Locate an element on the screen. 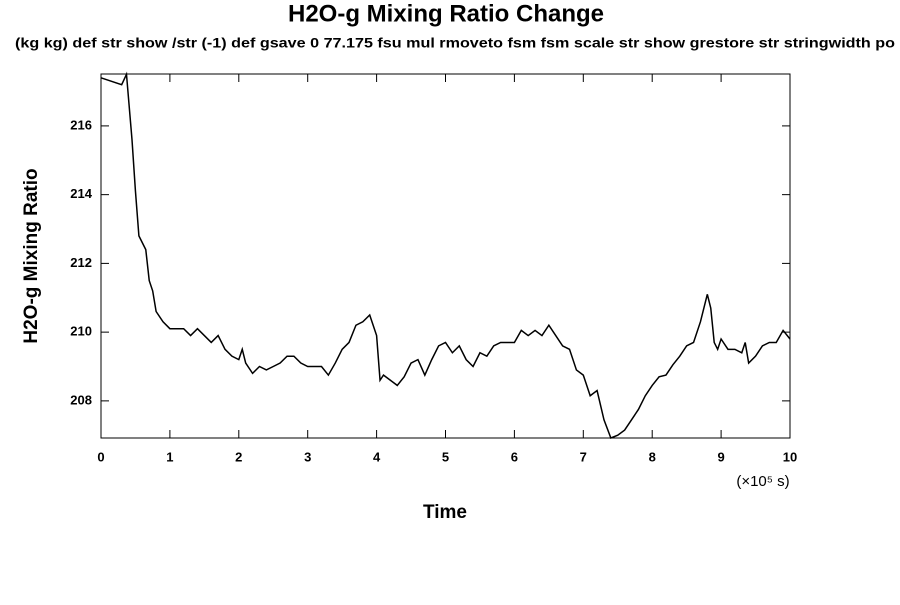 The image size is (900, 605). x-tick-label: 9 is located at coordinates (720, 456).